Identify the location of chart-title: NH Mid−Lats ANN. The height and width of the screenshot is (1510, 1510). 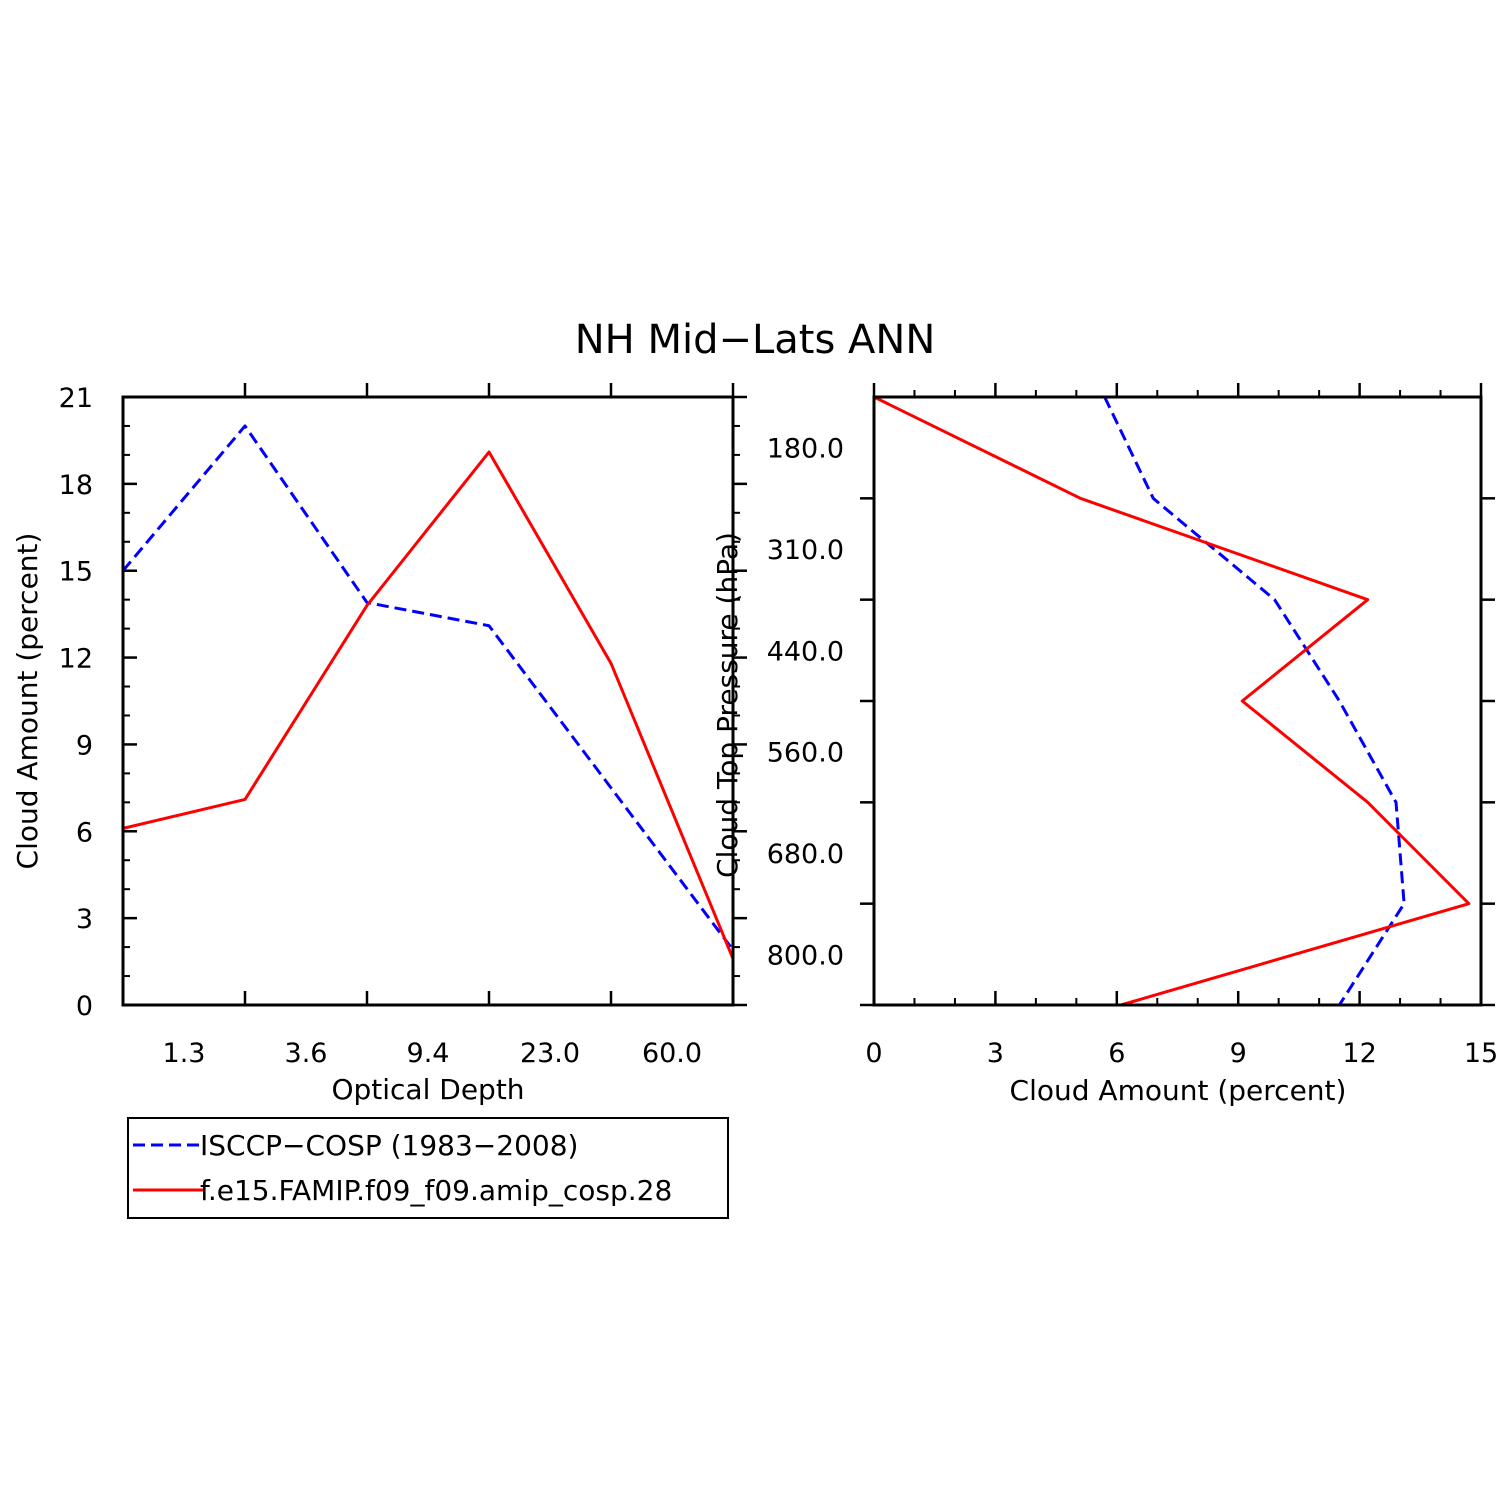
(755, 340).